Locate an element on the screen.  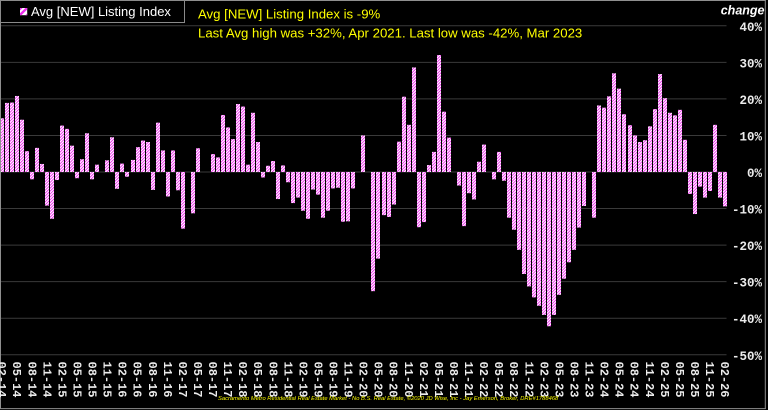
svg-text: Avg [NEW] Listing Index is -9% is located at coordinates (289, 13).